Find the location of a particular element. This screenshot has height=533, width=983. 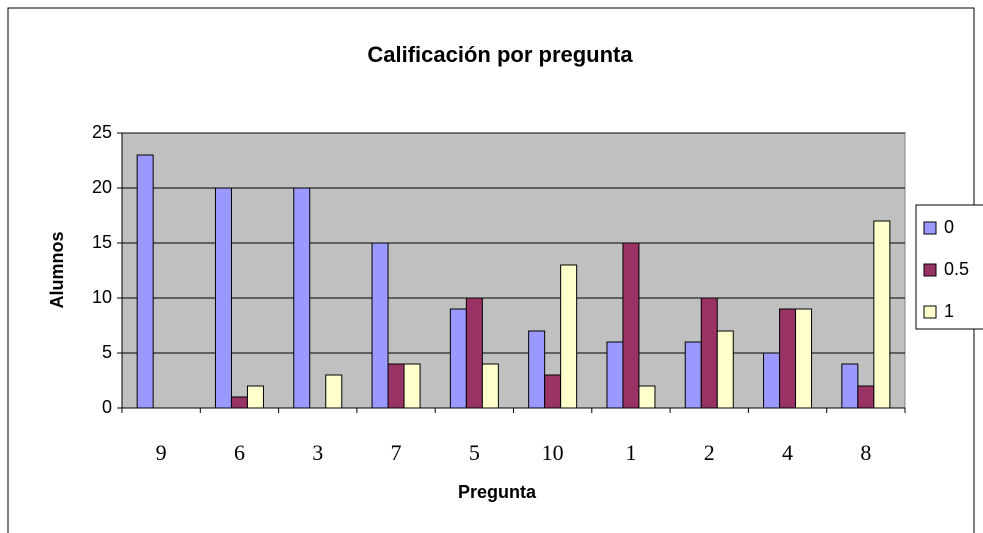

chart-title: Calificación por pregunta is located at coordinates (500, 54).